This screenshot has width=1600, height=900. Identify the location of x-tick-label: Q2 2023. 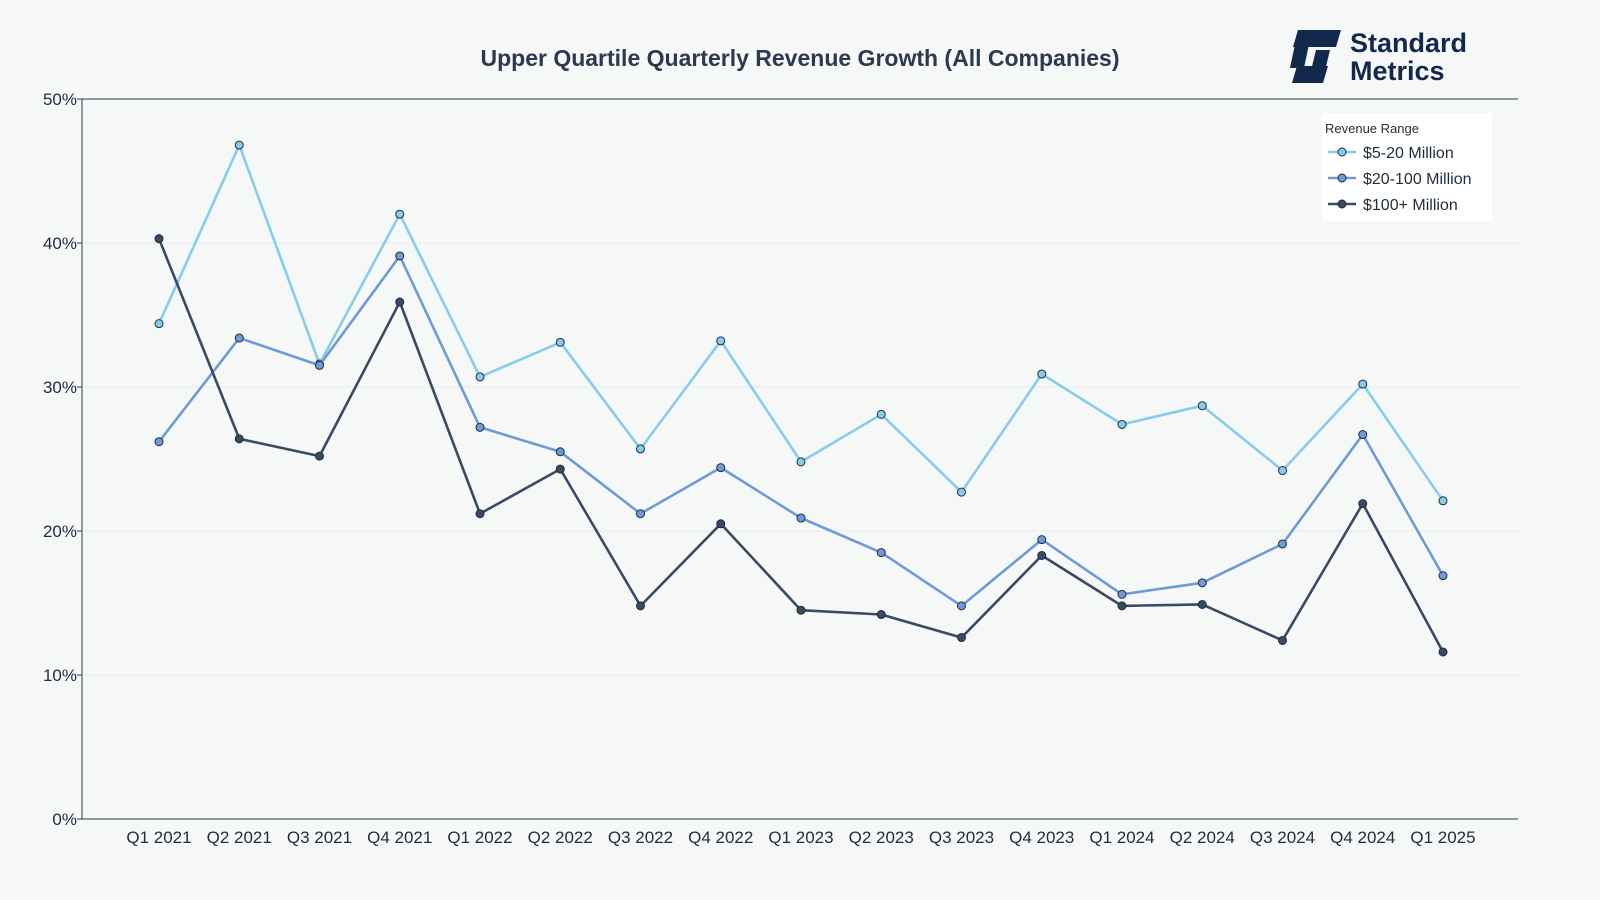
(881, 837).